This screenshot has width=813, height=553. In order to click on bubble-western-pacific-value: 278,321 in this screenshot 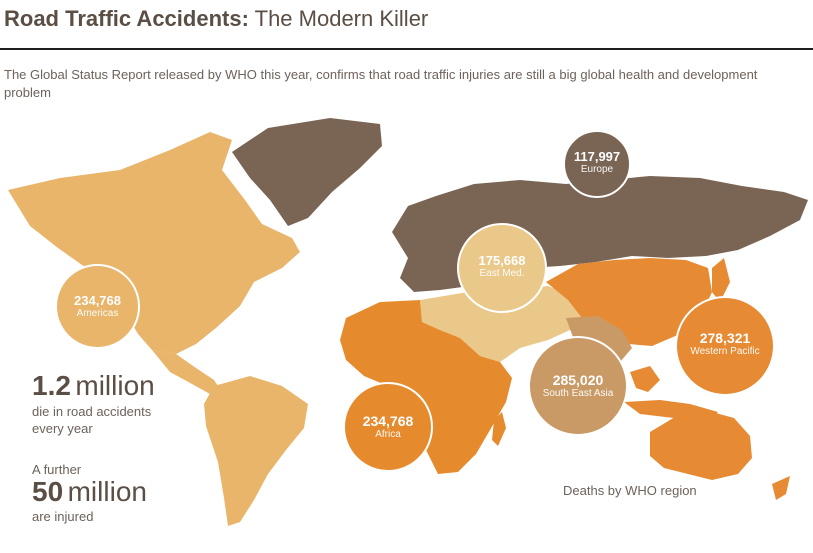, I will do `click(725, 338)`.